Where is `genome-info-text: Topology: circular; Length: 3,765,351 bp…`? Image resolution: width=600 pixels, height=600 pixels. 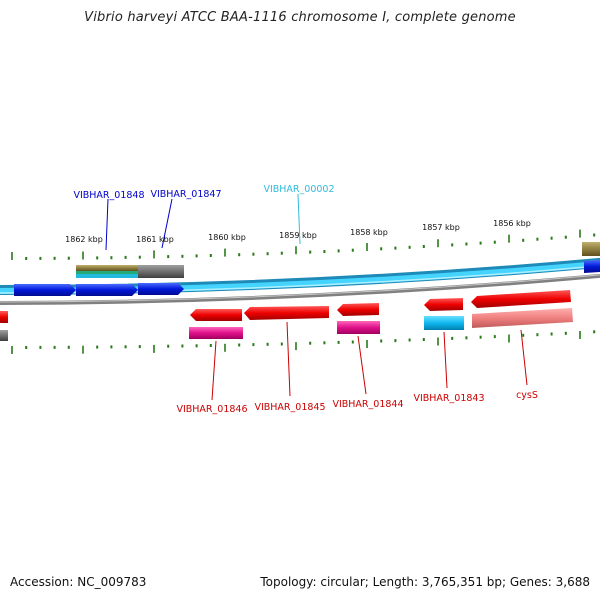
genome-info-text: Topology: circular; Length: 3,765,351 bp… is located at coordinates (425, 582).